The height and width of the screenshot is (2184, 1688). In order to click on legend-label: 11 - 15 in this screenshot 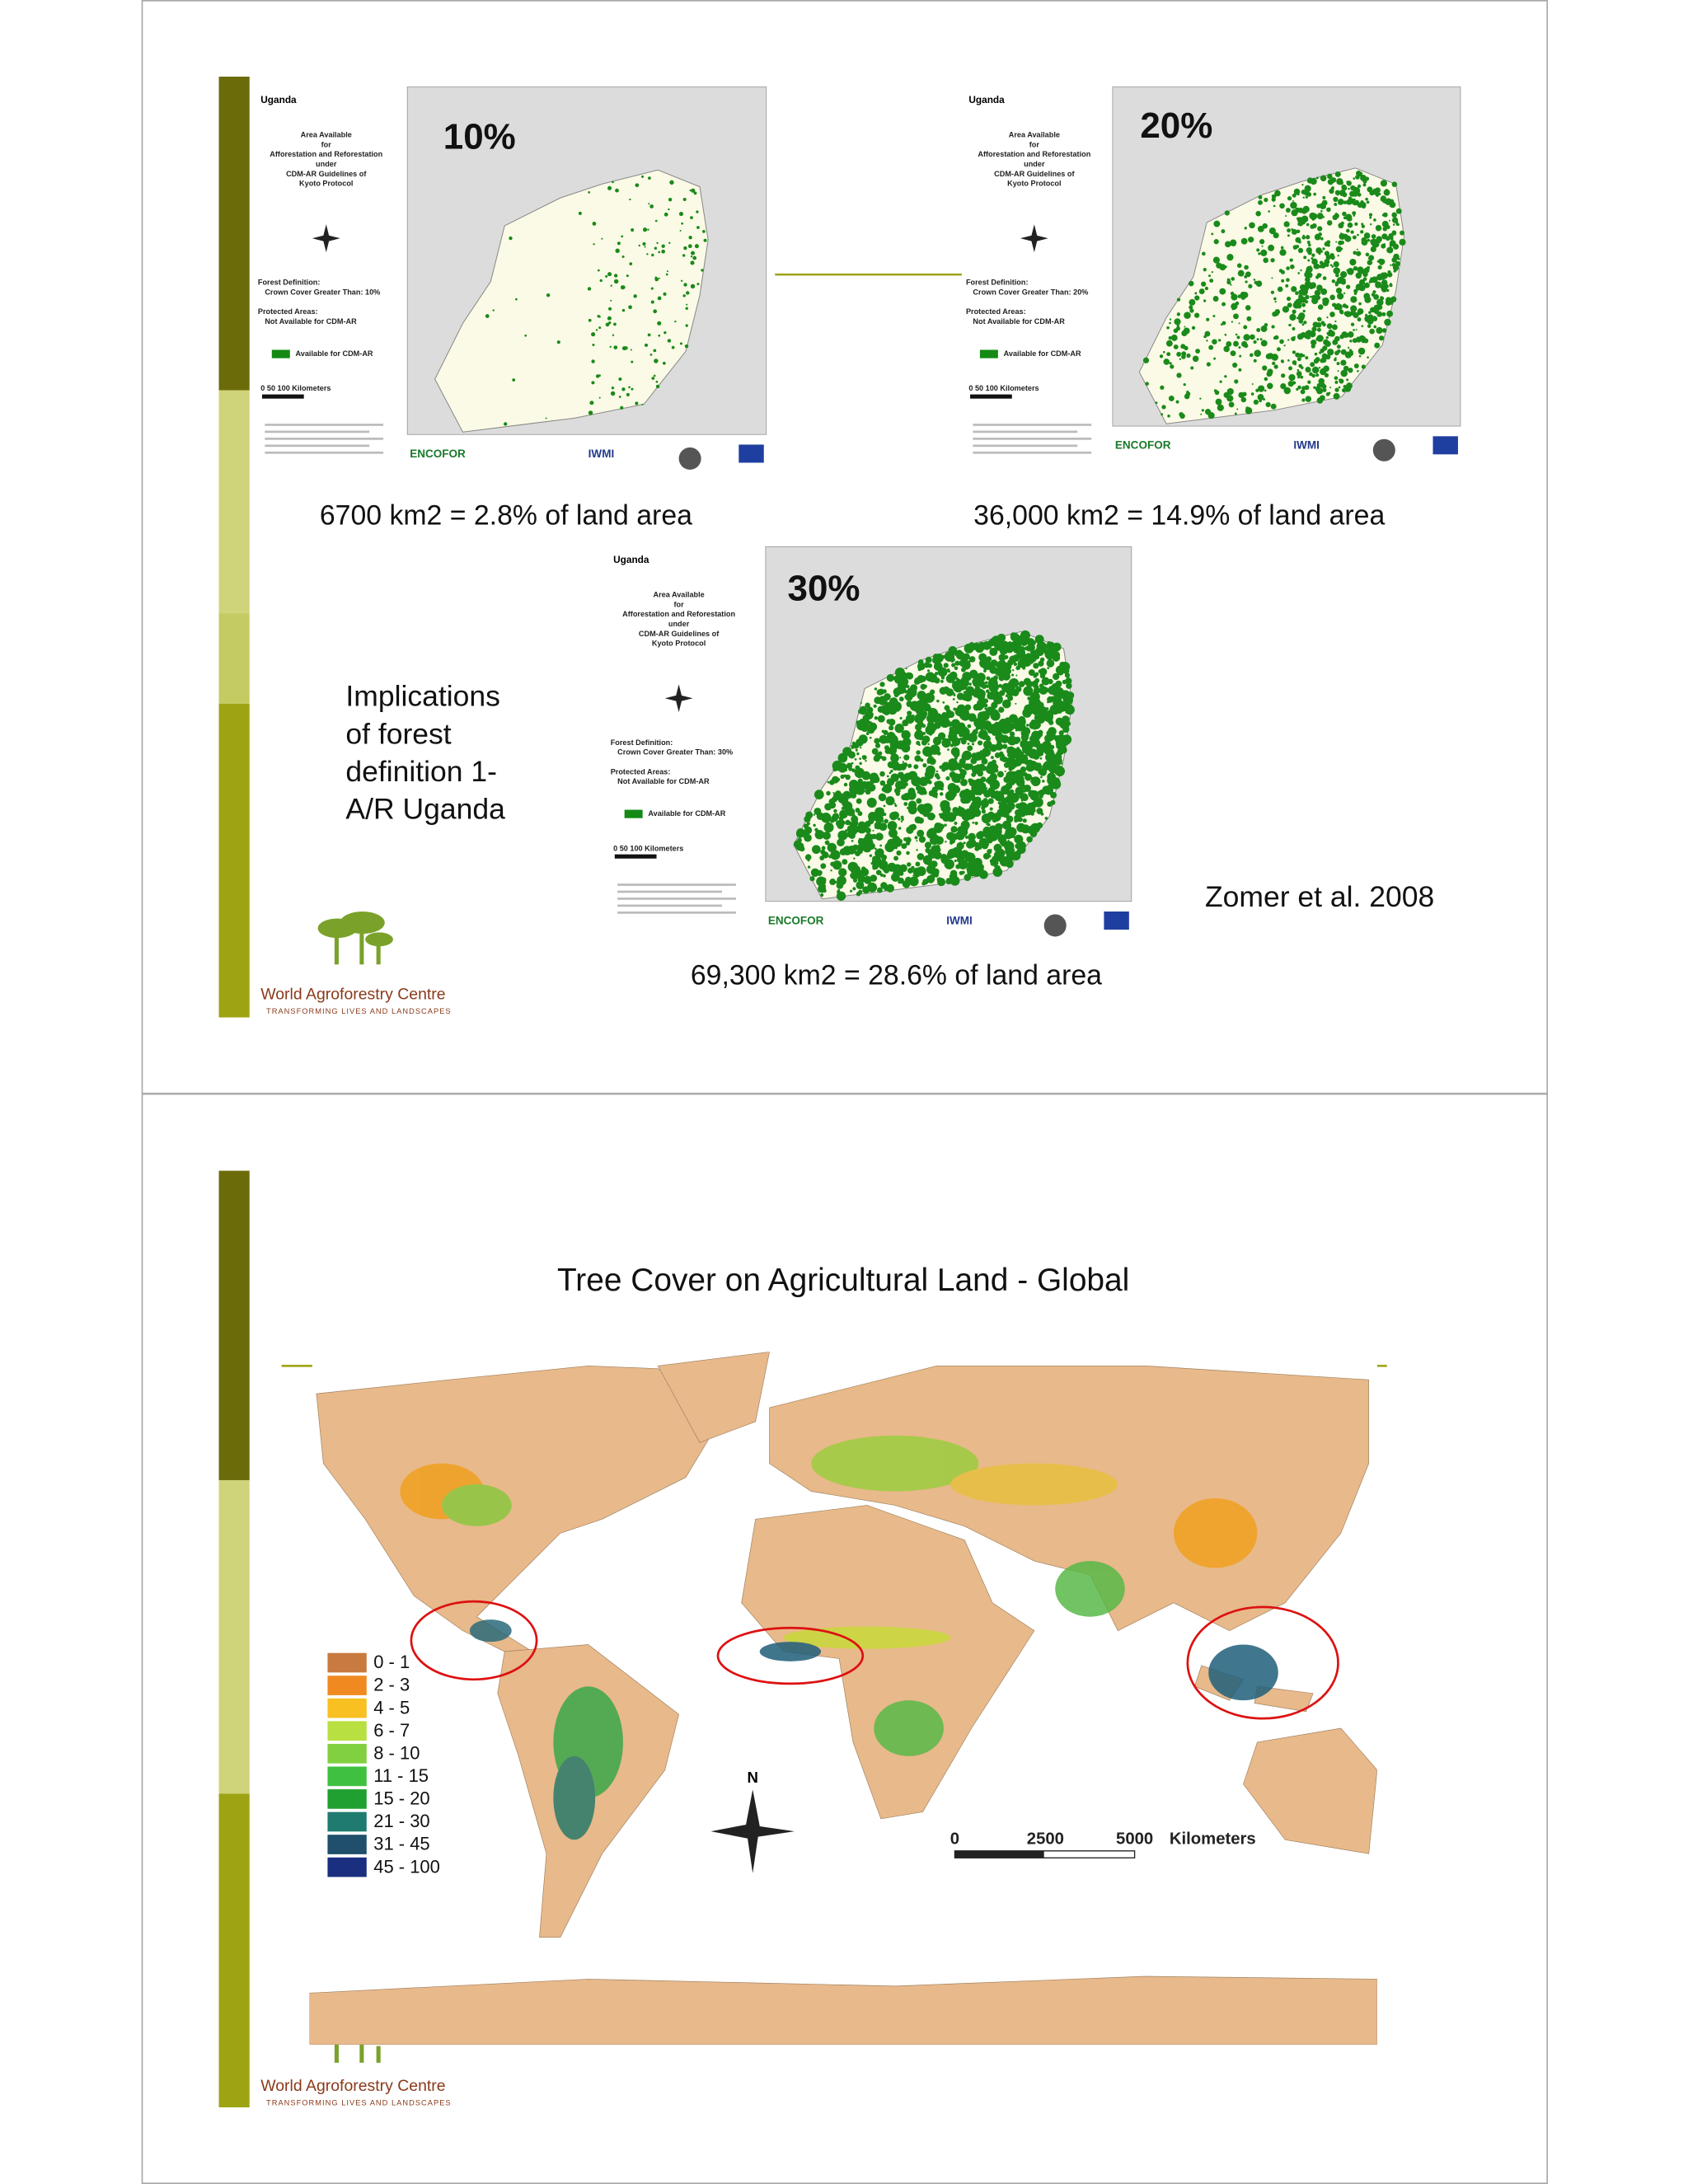, I will do `click(401, 1775)`.